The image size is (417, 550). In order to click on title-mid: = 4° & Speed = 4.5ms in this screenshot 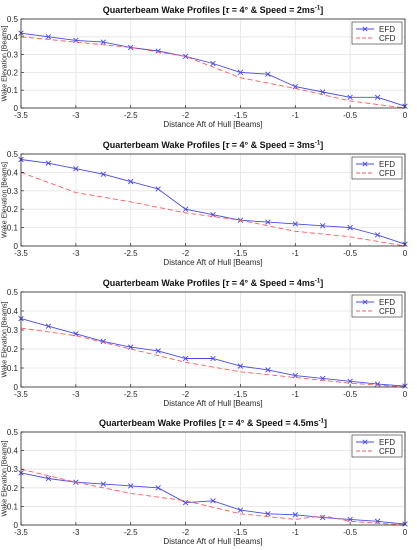, I will do `click(271, 423)`.